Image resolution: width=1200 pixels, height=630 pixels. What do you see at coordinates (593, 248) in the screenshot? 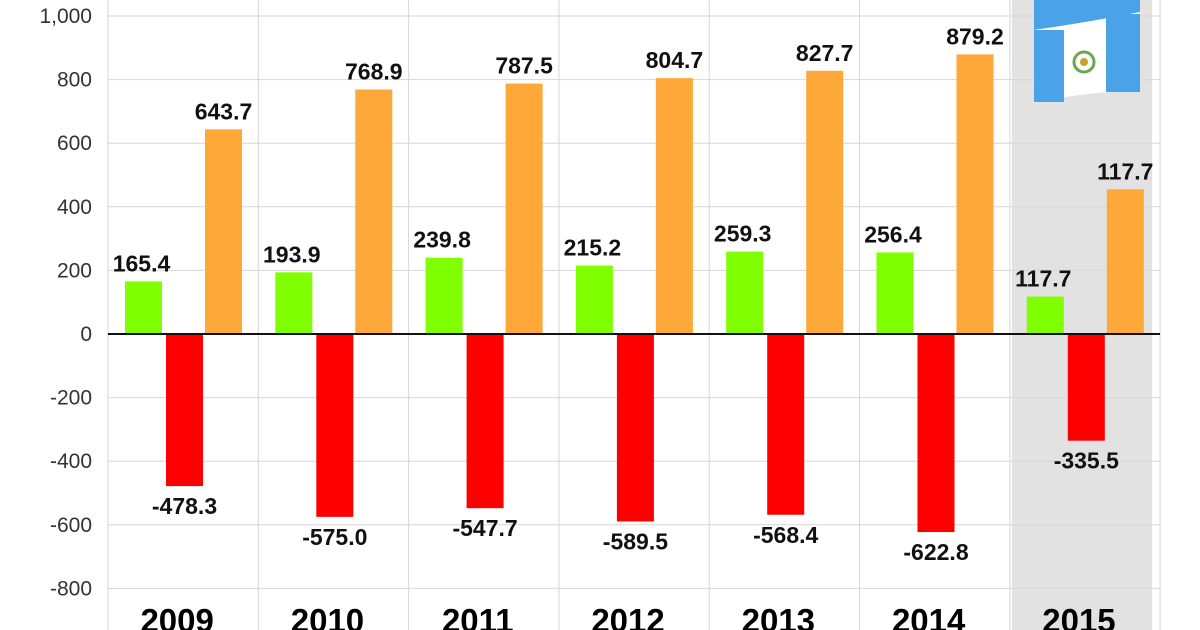
I see `data-label: 215.2` at bounding box center [593, 248].